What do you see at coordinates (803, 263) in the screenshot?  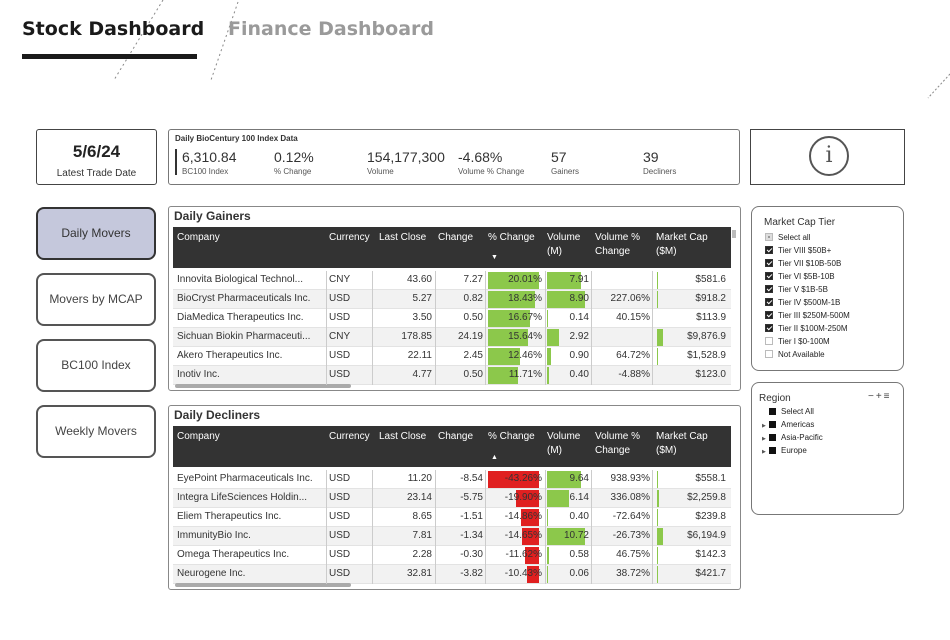 I see `market-cap-option: Tier VII $10B-50B` at bounding box center [803, 263].